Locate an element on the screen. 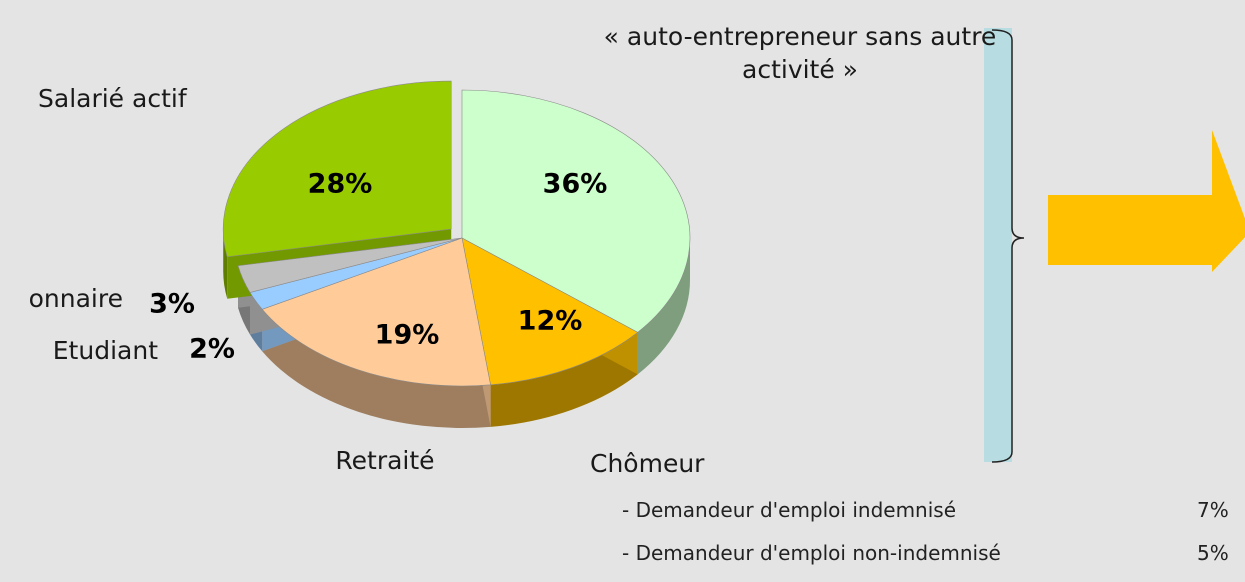  data-label: 28% is located at coordinates (340, 184).